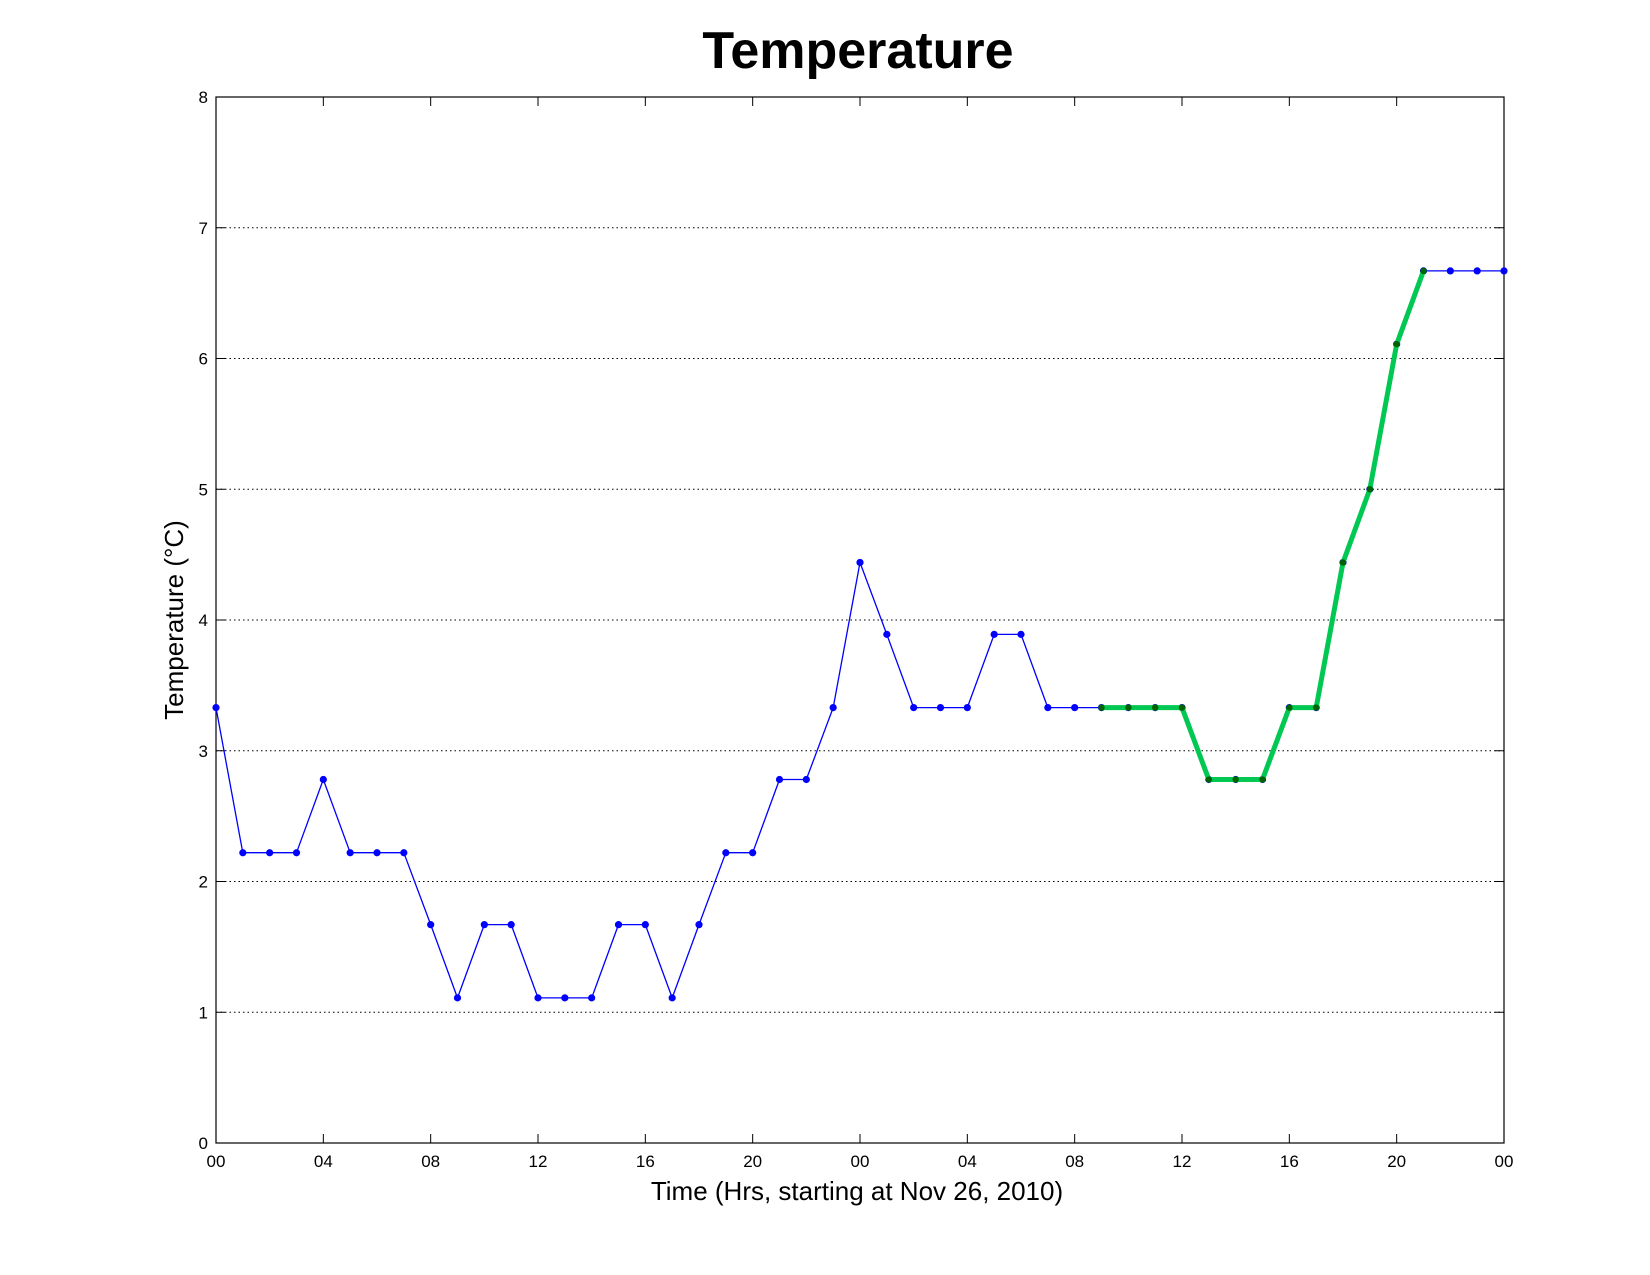 The image size is (1650, 1275). I want to click on y-tick-label: 6, so click(203, 359).